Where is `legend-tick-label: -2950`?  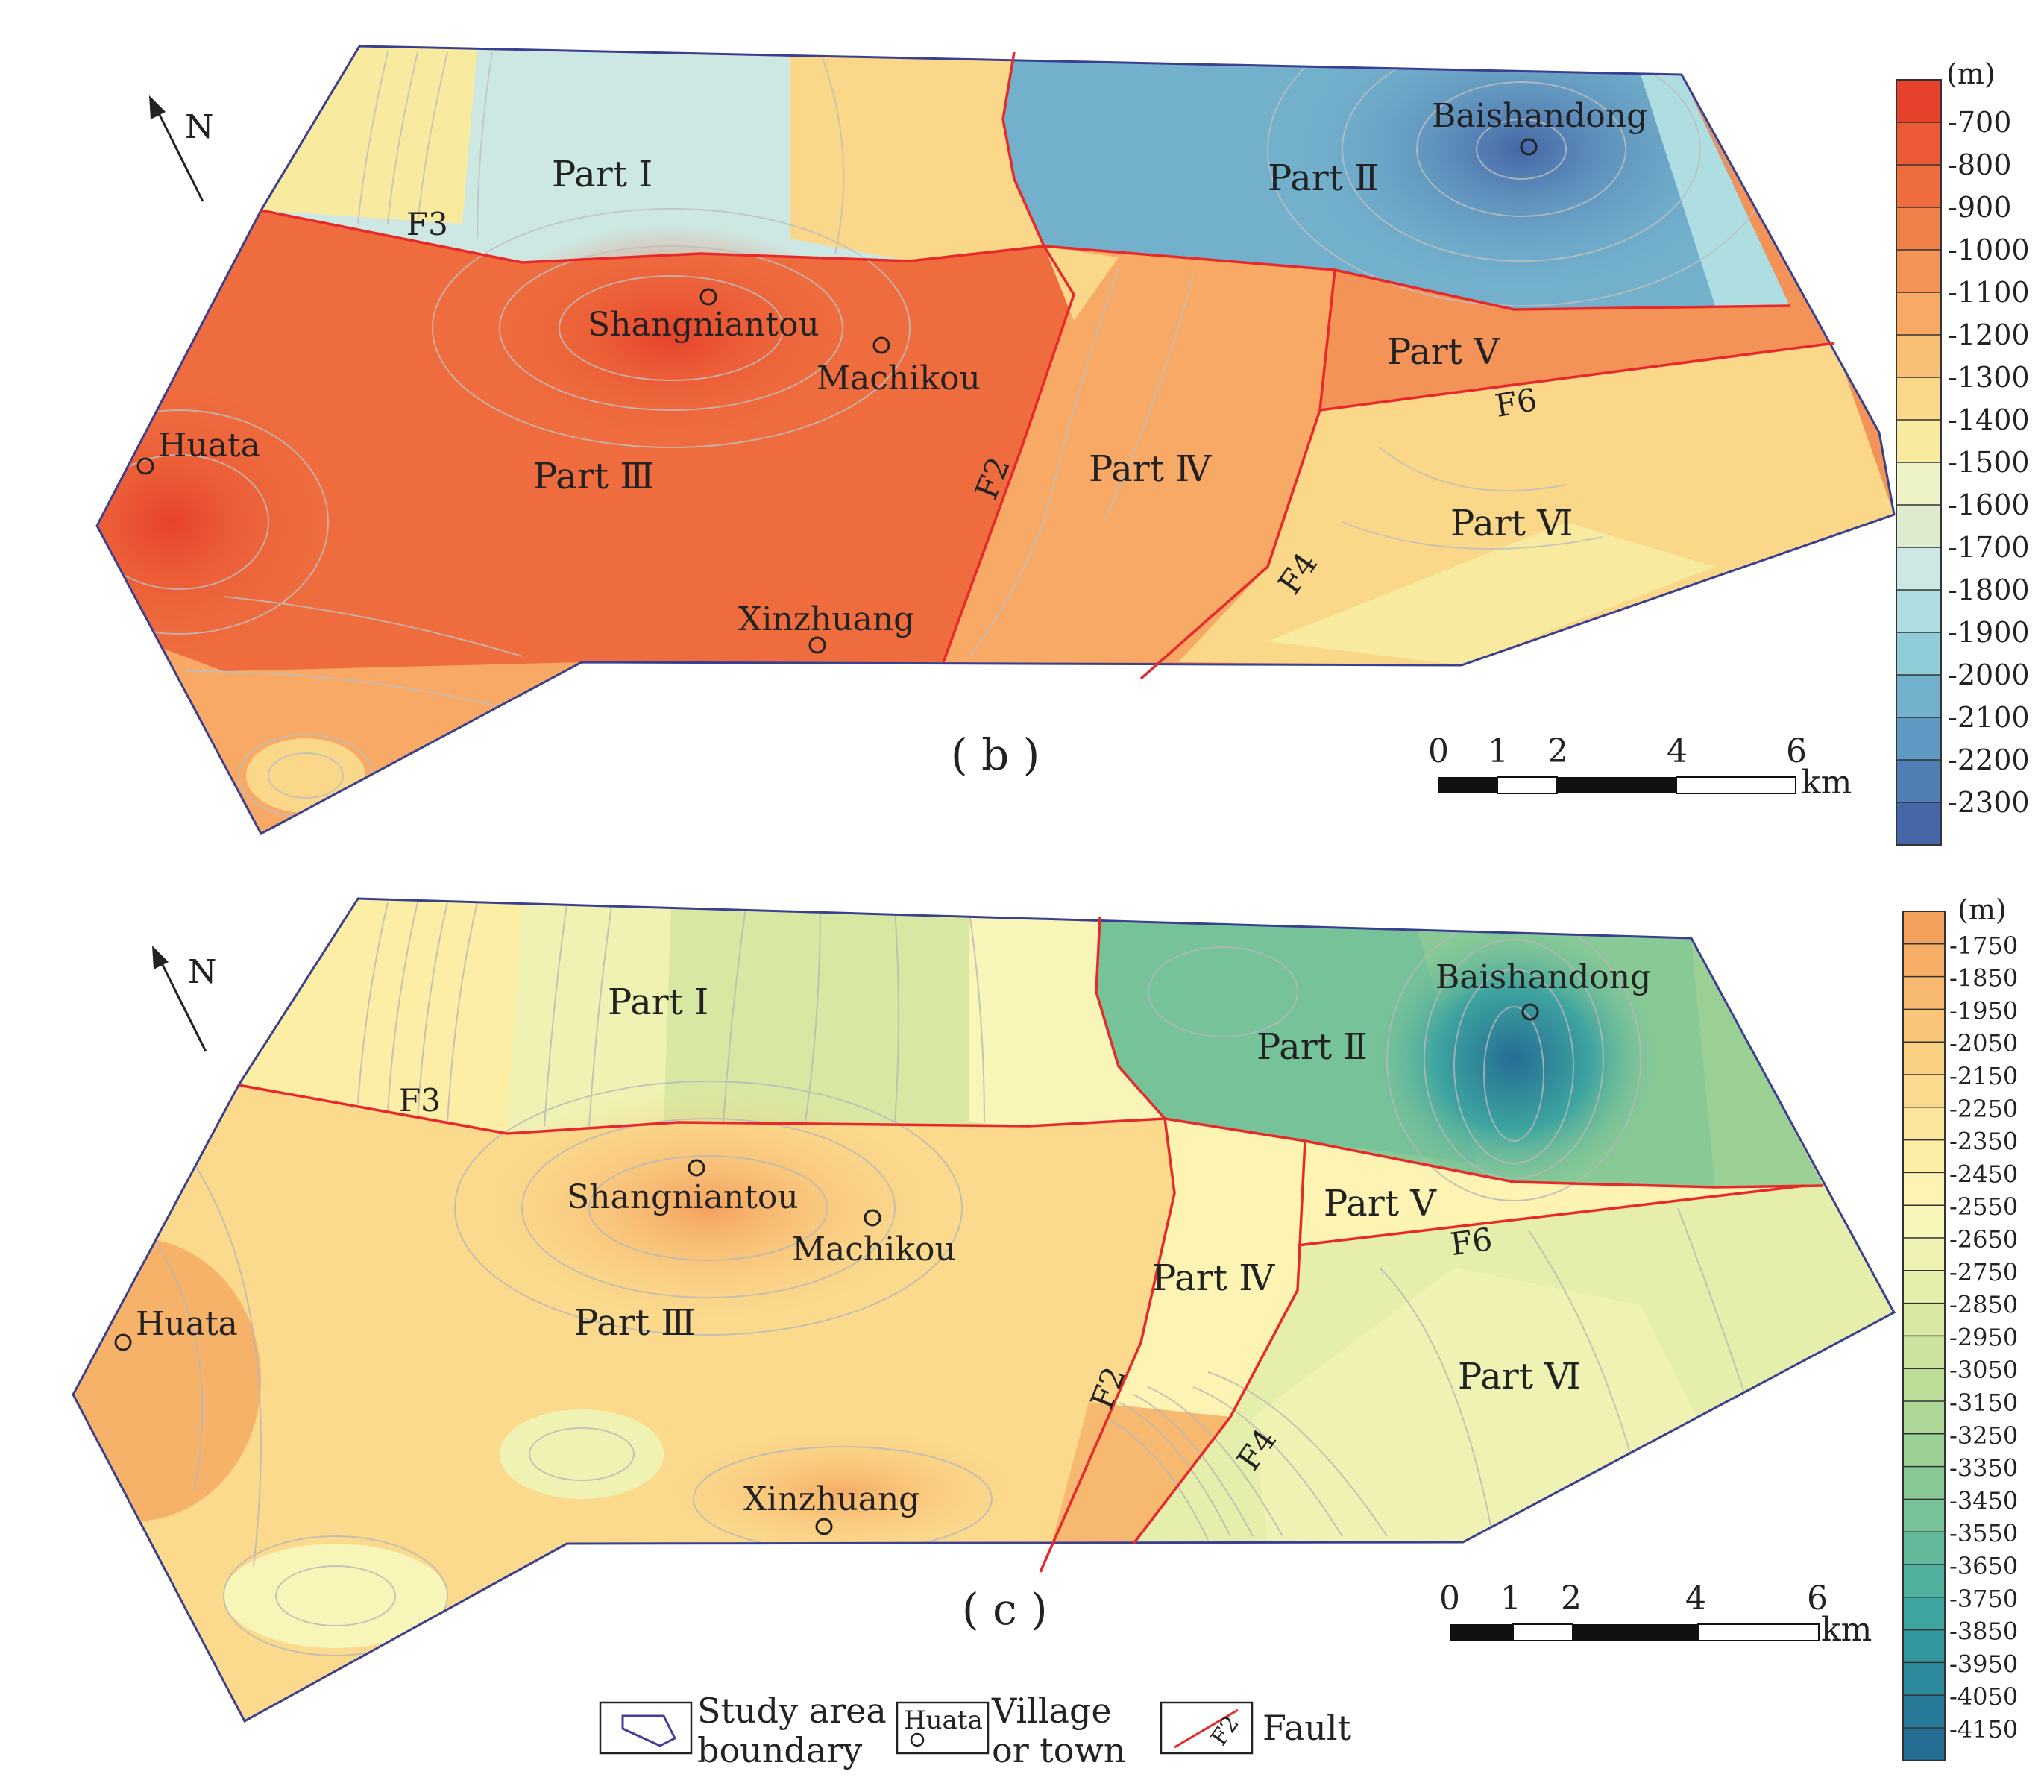
legend-tick-label: -2950 is located at coordinates (1984, 1337).